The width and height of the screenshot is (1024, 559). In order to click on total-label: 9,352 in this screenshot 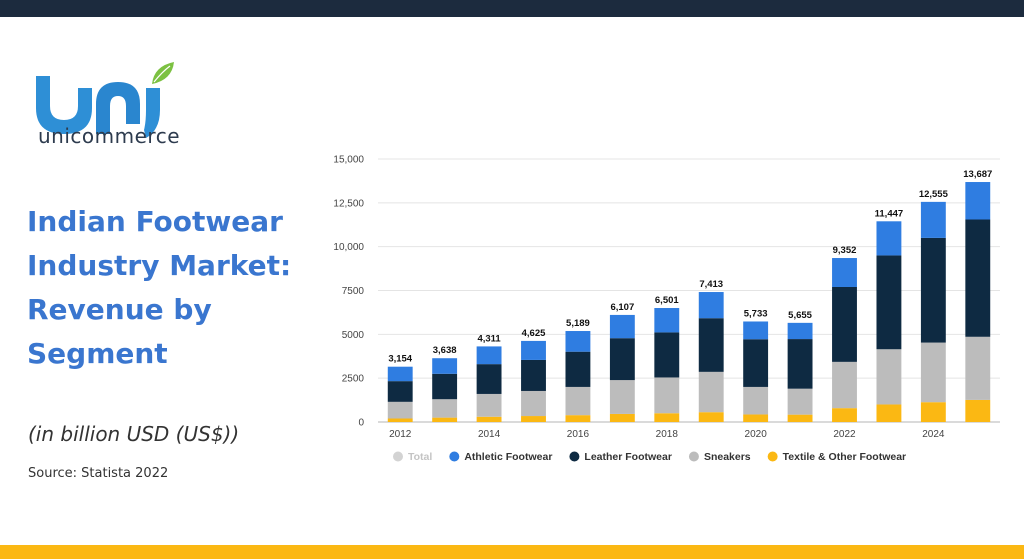, I will do `click(845, 250)`.